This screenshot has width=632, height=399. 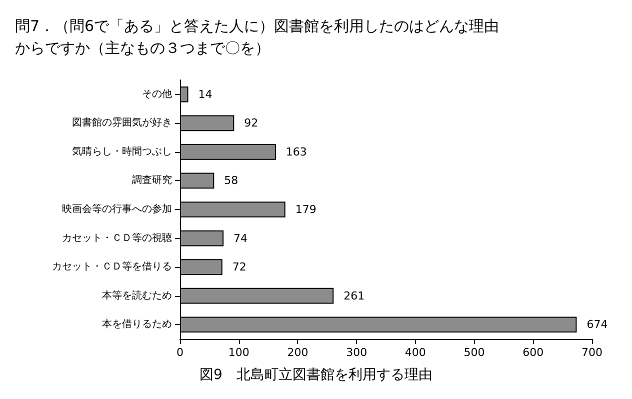 What do you see at coordinates (152, 180) in the screenshot?
I see `y-tick-label: 調査研究` at bounding box center [152, 180].